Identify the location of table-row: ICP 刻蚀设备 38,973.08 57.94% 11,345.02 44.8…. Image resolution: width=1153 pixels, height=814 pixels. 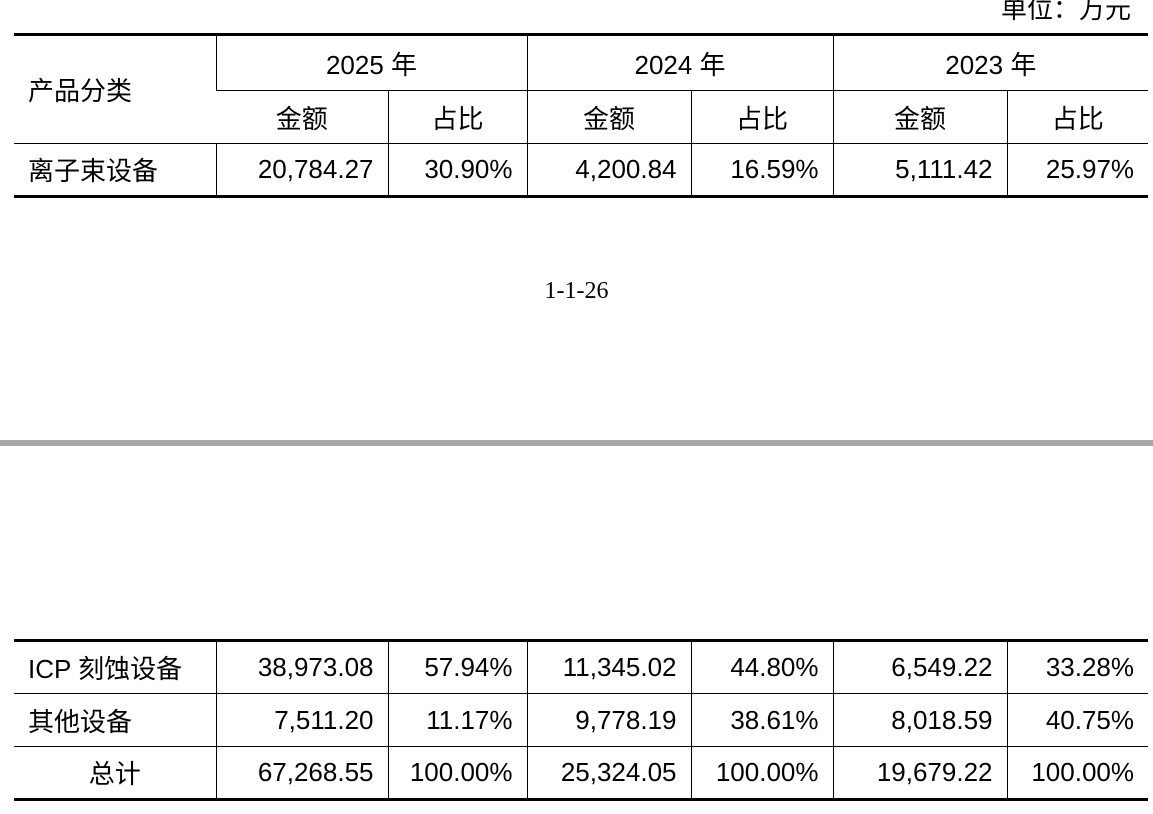
(581, 667).